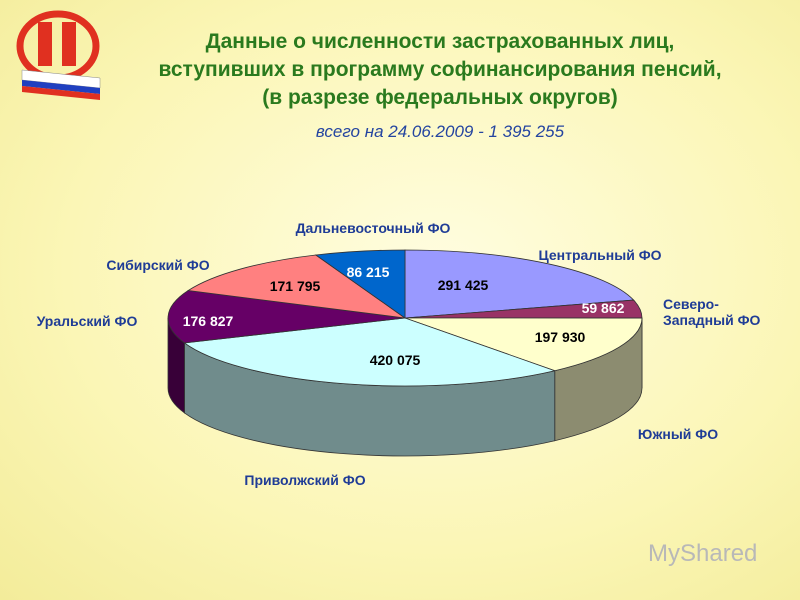 This screenshot has width=800, height=600. Describe the element at coordinates (703, 553) in the screenshot. I see `watermark: MyShared` at that location.